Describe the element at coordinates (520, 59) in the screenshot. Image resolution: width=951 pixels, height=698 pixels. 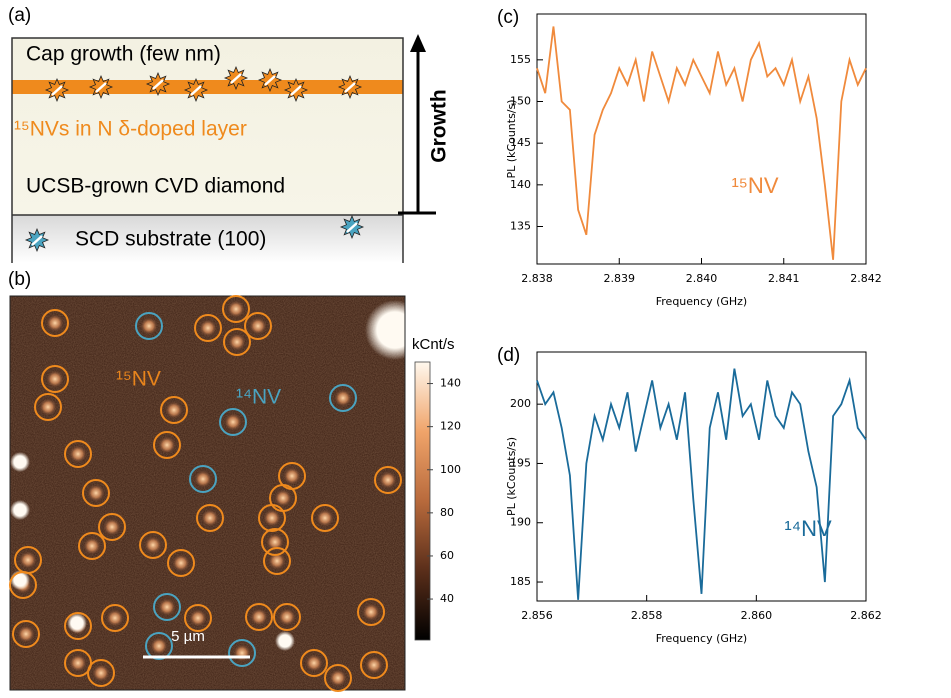
I see `y-tick-label: 155` at that location.